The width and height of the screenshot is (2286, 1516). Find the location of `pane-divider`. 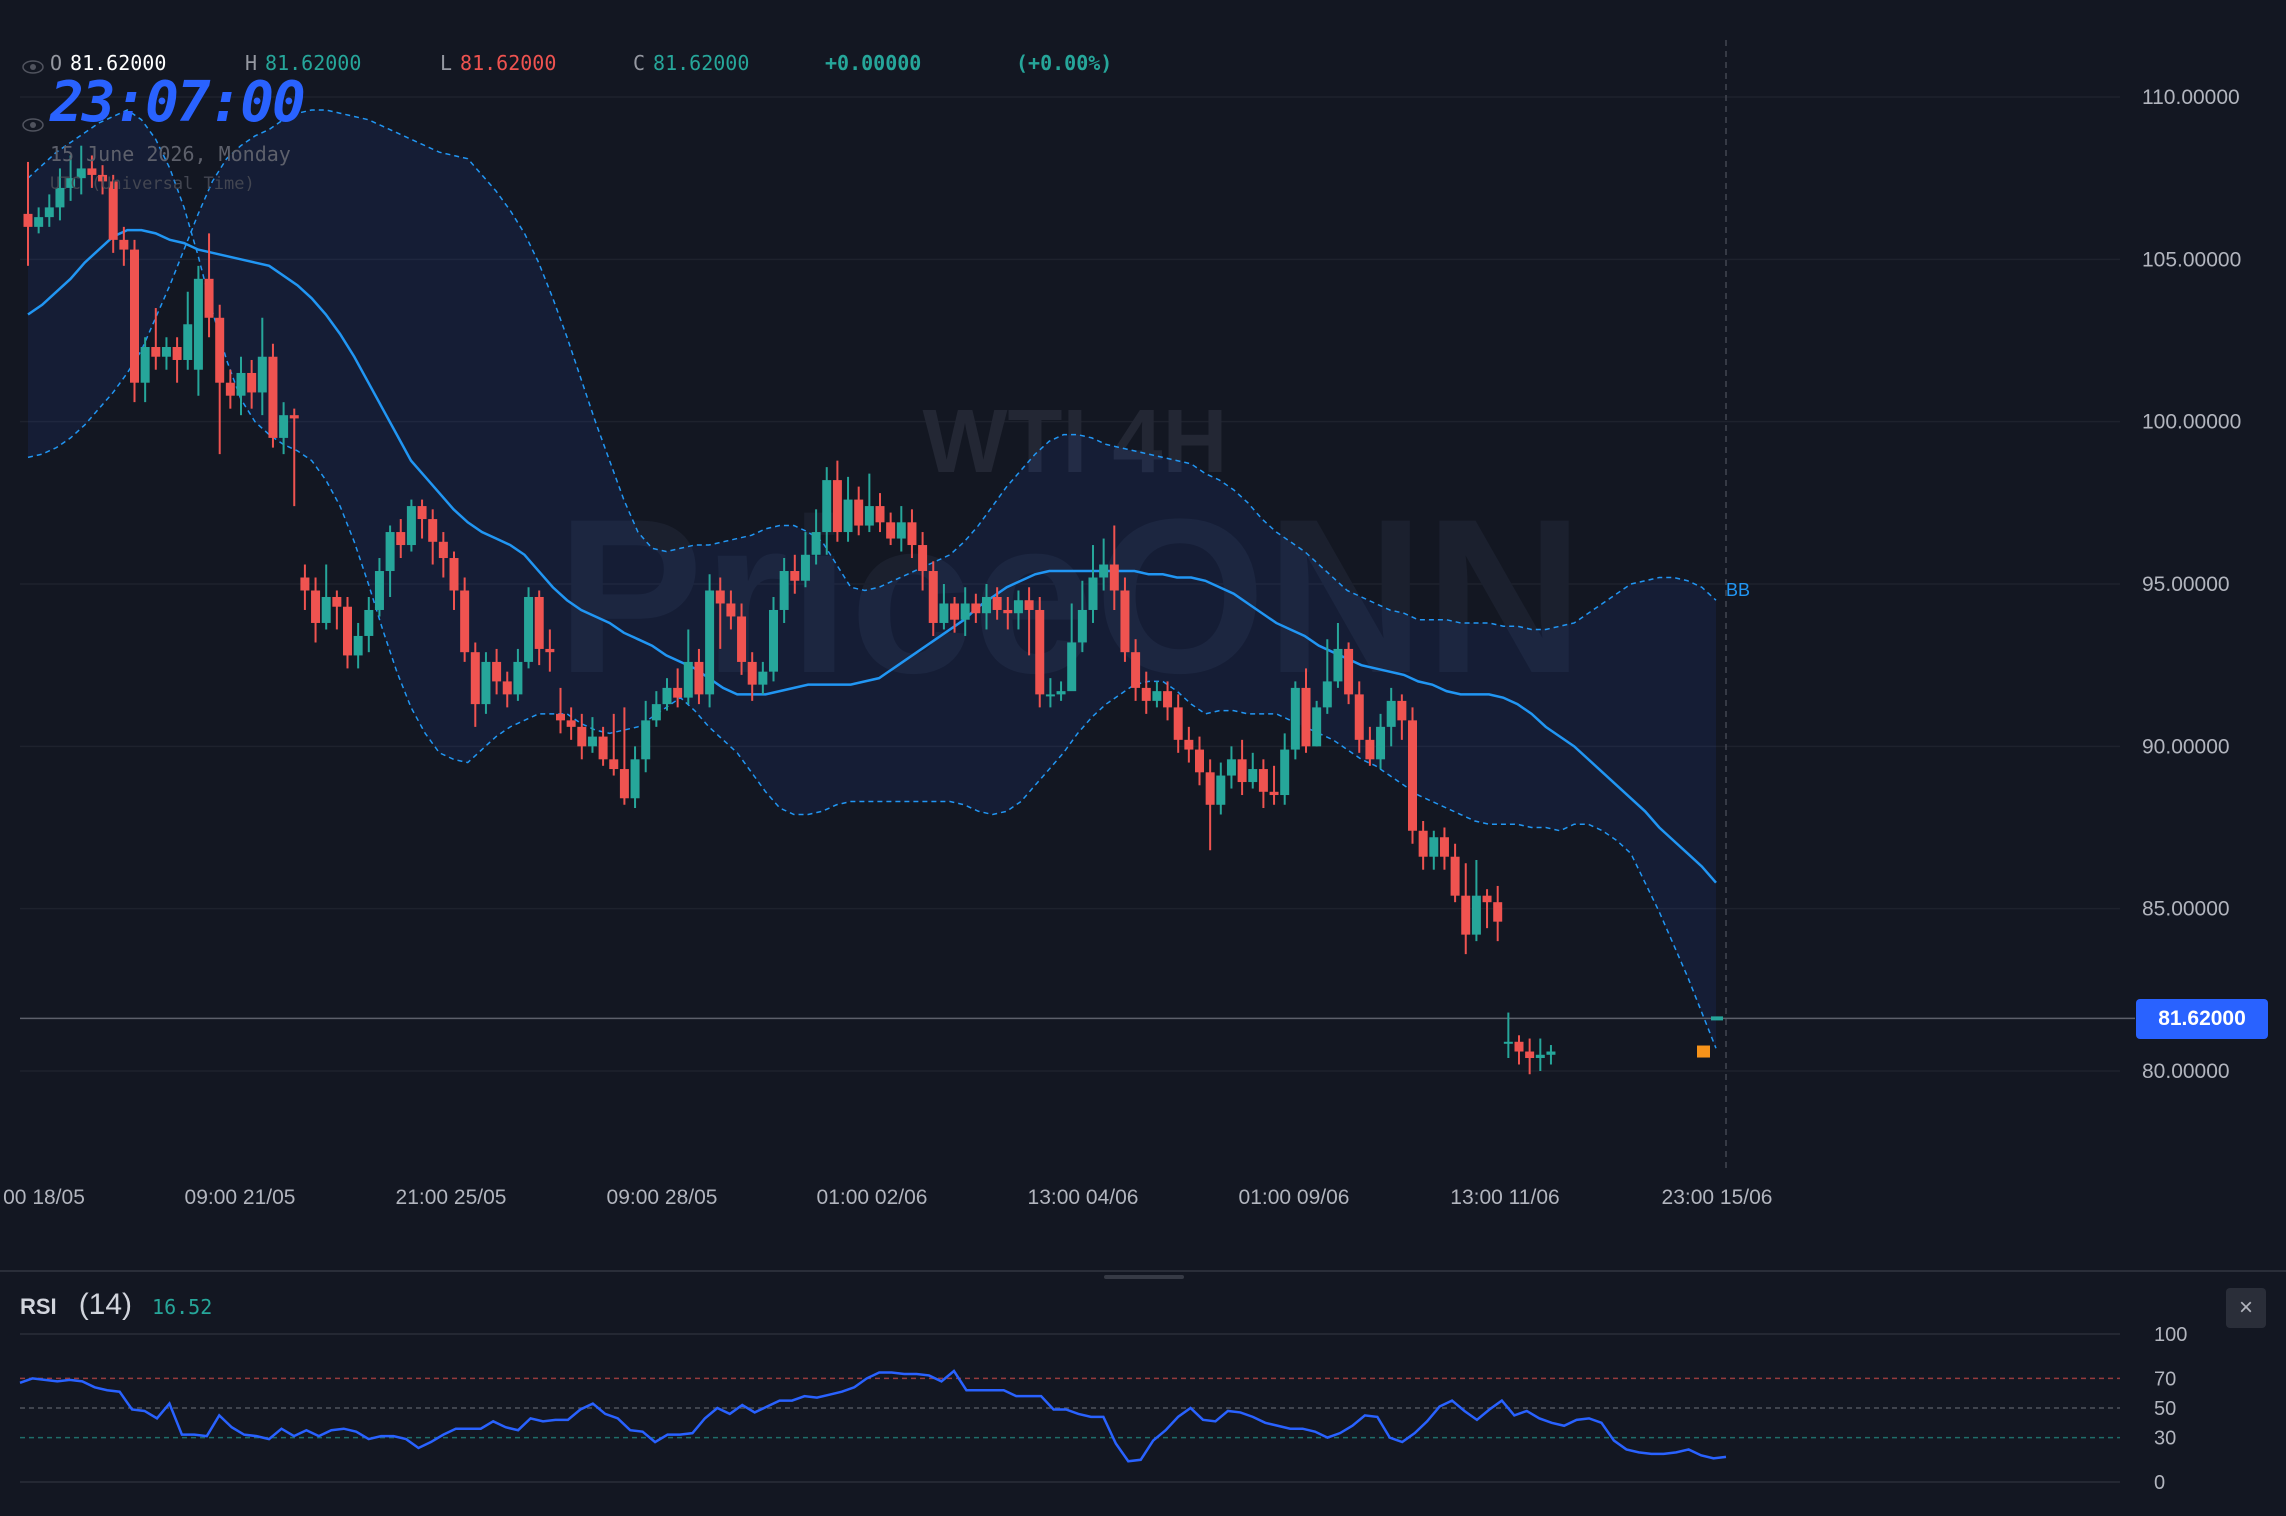

pane-divider is located at coordinates (1143, 1271).